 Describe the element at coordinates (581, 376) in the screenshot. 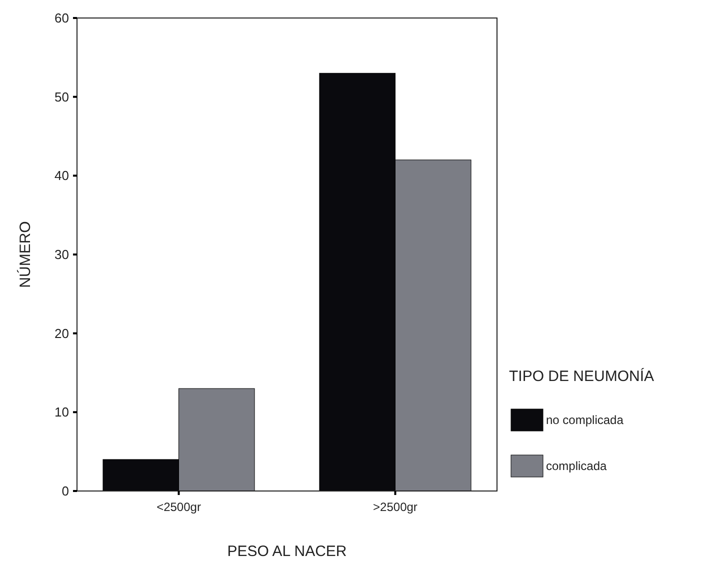

I see `legend-title: TIPO DE NEUMONÍA` at that location.